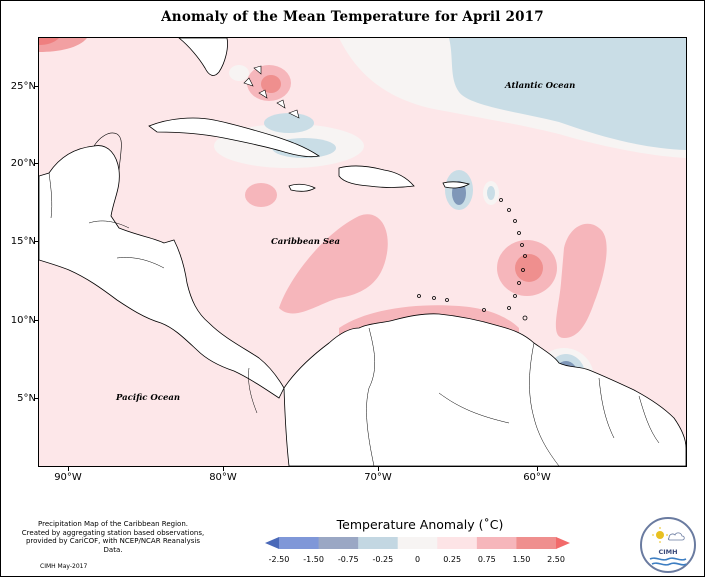 This screenshot has width=705, height=577. I want to click on legend-segment-max, so click(563, 543).